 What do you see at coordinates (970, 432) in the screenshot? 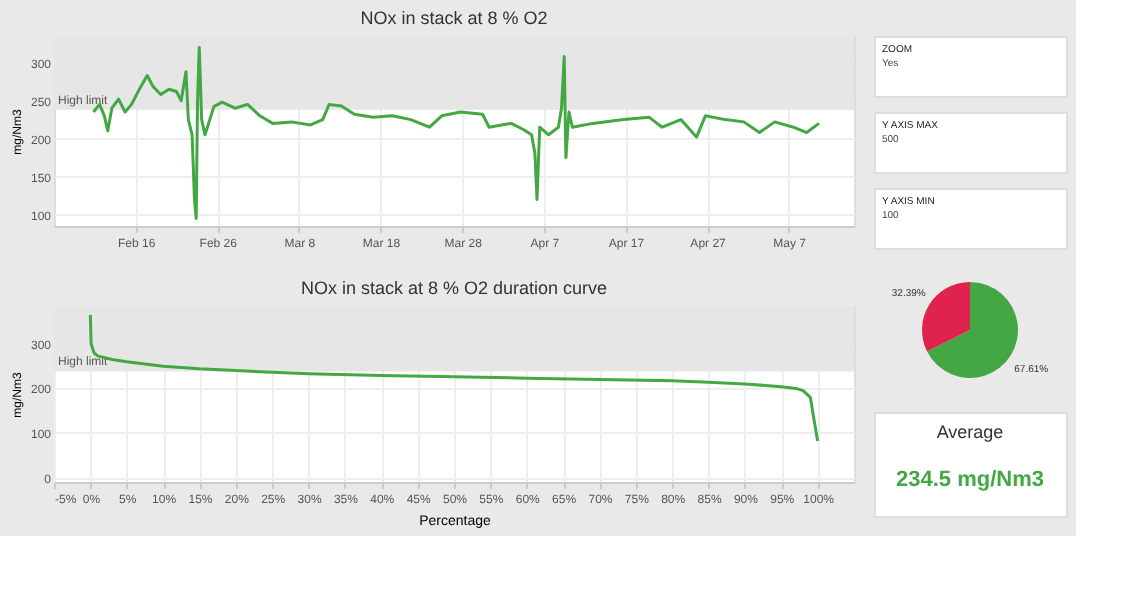
I see `text: Average` at bounding box center [970, 432].